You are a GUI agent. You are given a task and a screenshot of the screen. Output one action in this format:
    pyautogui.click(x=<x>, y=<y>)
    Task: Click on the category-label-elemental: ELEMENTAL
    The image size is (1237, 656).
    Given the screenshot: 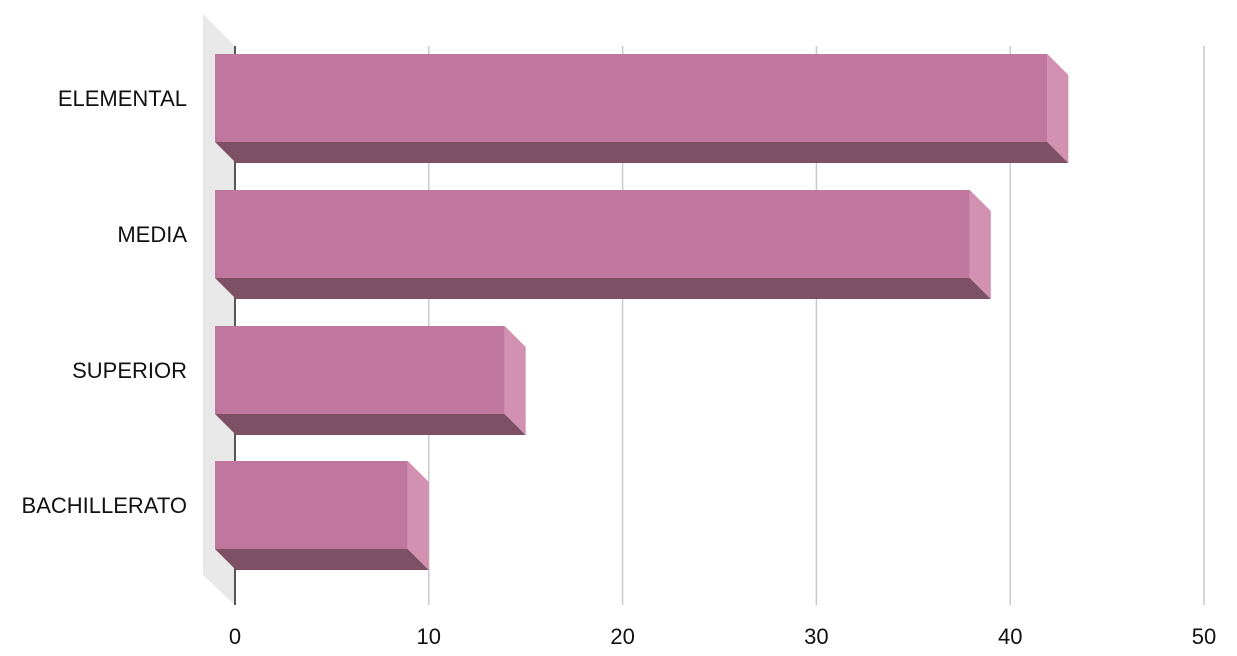 What is the action you would take?
    pyautogui.click(x=122, y=98)
    